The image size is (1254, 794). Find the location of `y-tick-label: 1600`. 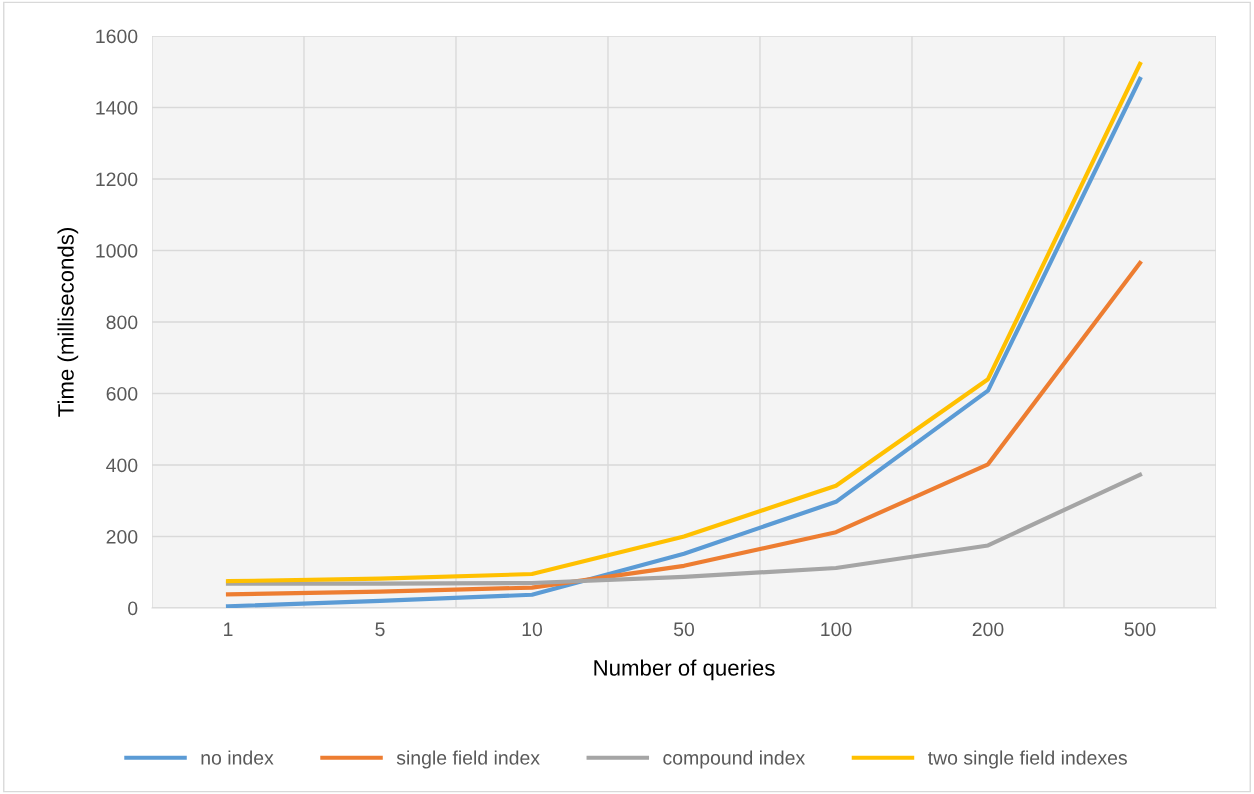

y-tick-label: 1600 is located at coordinates (117, 36).